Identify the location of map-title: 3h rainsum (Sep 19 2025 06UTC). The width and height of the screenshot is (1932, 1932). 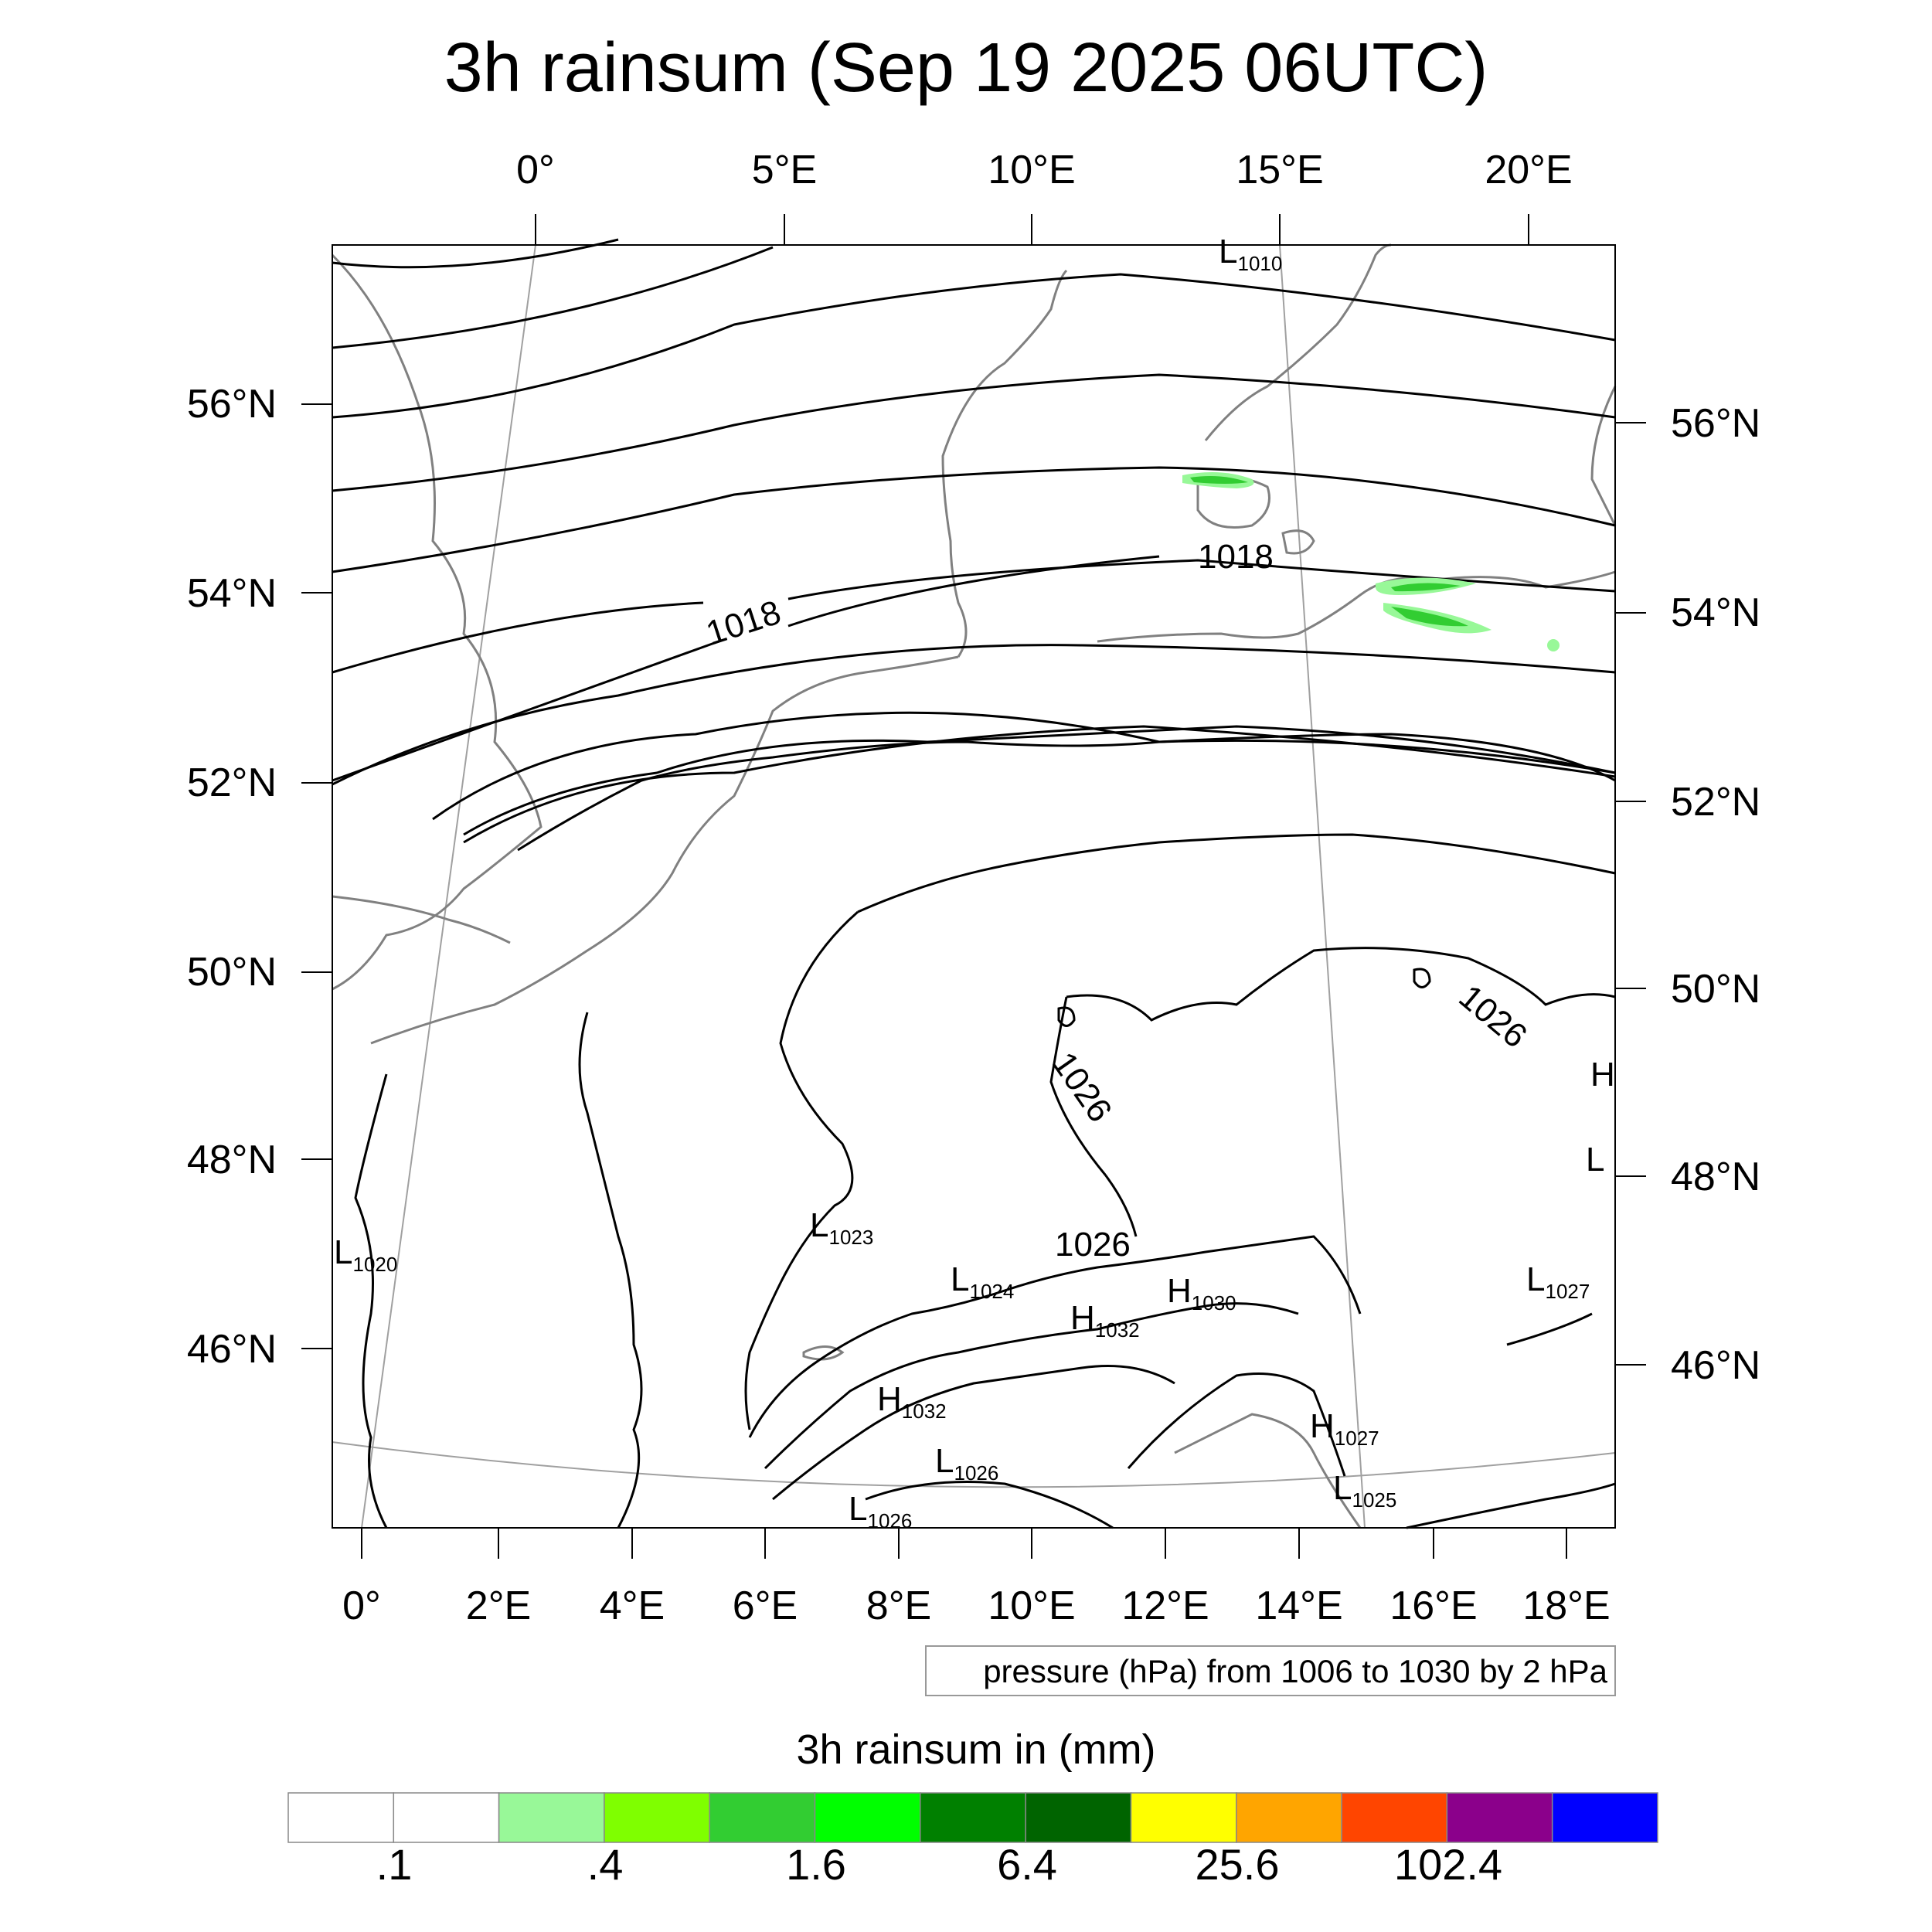
(966, 68).